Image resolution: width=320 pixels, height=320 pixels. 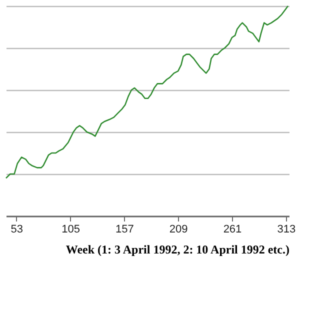 What do you see at coordinates (16, 230) in the screenshot?
I see `x-tick-label: 53` at bounding box center [16, 230].